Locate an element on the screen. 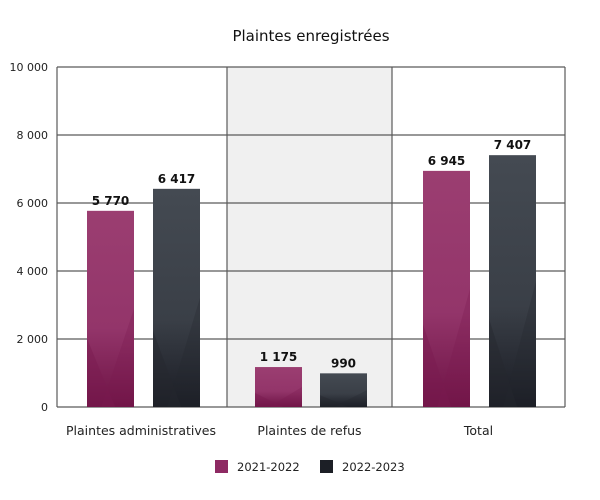 This screenshot has width=600, height=500. legend-label: 2021-2022 is located at coordinates (268, 467).